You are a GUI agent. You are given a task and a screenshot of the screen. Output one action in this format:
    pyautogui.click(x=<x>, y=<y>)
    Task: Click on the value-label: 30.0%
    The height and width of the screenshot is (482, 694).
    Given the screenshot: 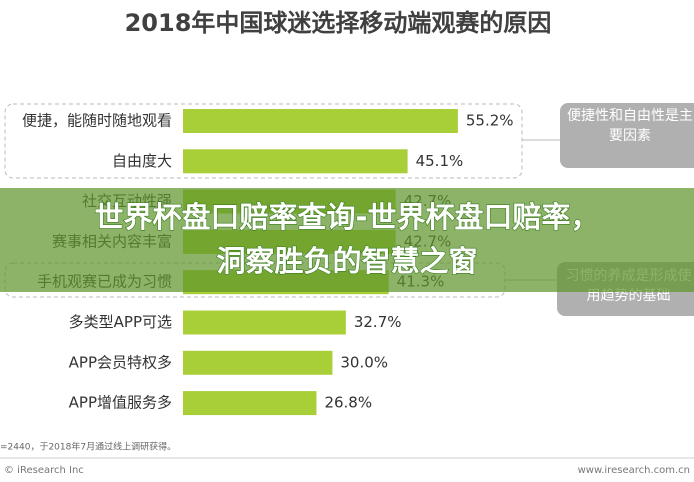 What is the action you would take?
    pyautogui.click(x=364, y=362)
    